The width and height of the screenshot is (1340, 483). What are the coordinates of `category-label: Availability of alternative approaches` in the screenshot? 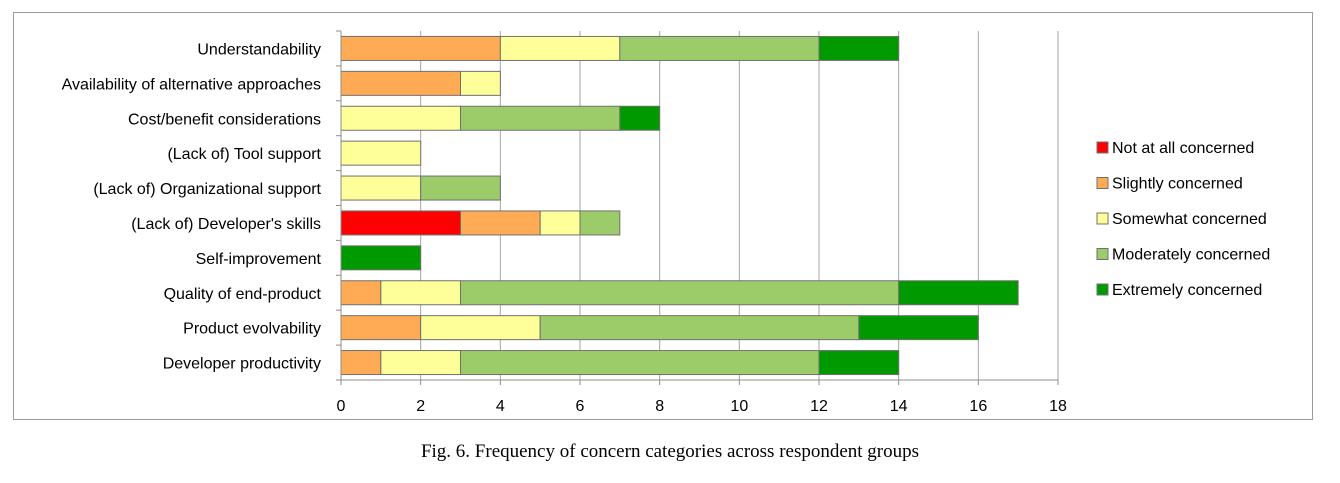 It's located at (191, 84).